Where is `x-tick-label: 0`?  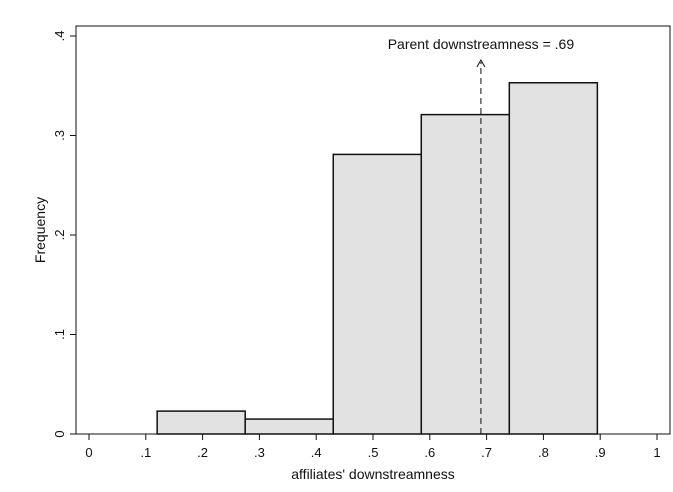 x-tick-label: 0 is located at coordinates (88, 452).